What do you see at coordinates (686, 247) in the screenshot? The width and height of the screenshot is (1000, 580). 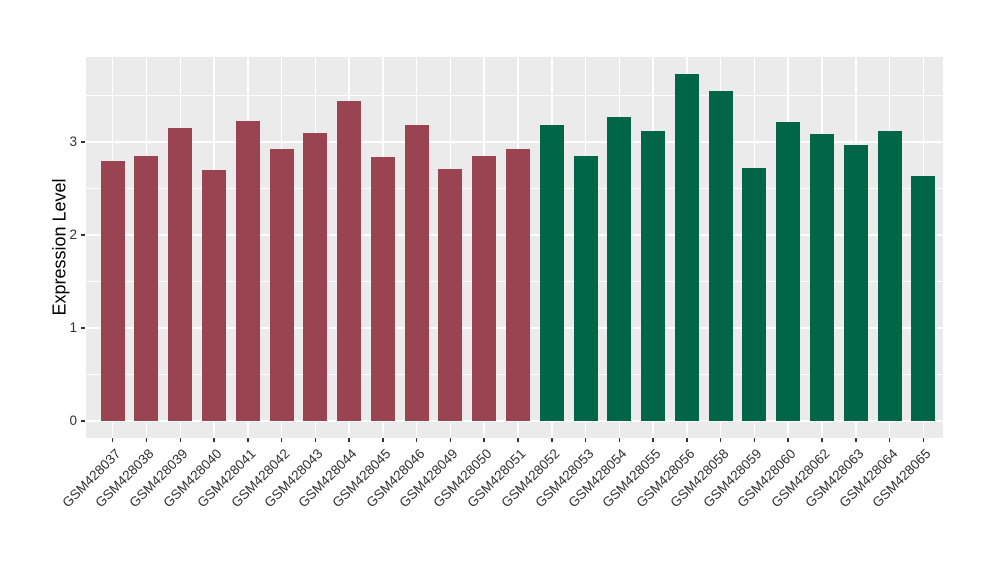 I see `bar-GSM428056` at bounding box center [686, 247].